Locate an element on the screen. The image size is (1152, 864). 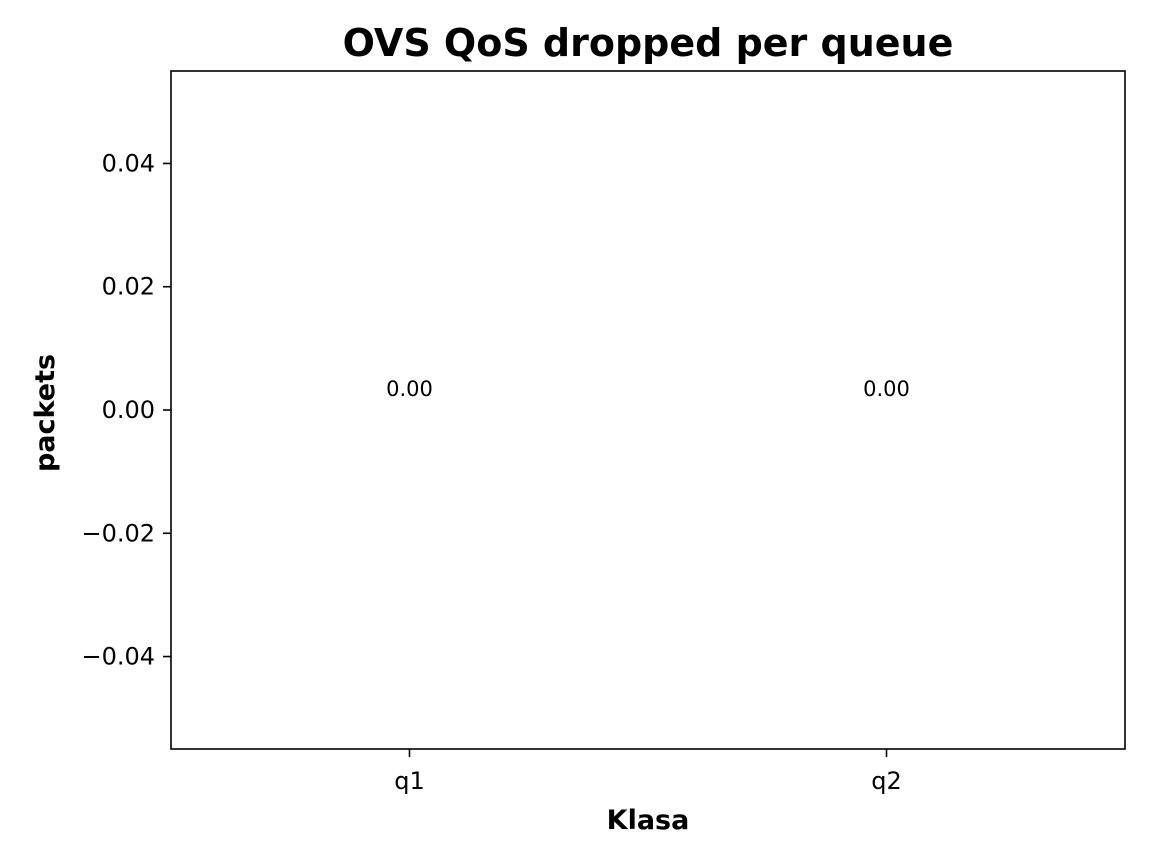
y-tick-label: 0.04 is located at coordinates (128, 163).